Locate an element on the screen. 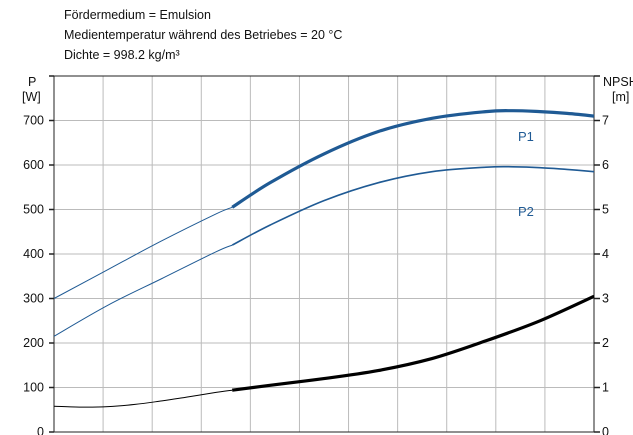 This screenshot has height=435, width=633. right-tick-label: 4 is located at coordinates (605, 254).